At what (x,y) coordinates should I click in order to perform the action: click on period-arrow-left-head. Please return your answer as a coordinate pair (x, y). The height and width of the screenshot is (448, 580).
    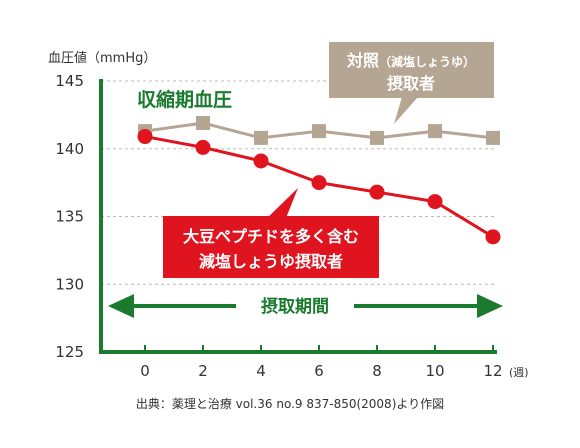
    Looking at the image, I should click on (121, 306).